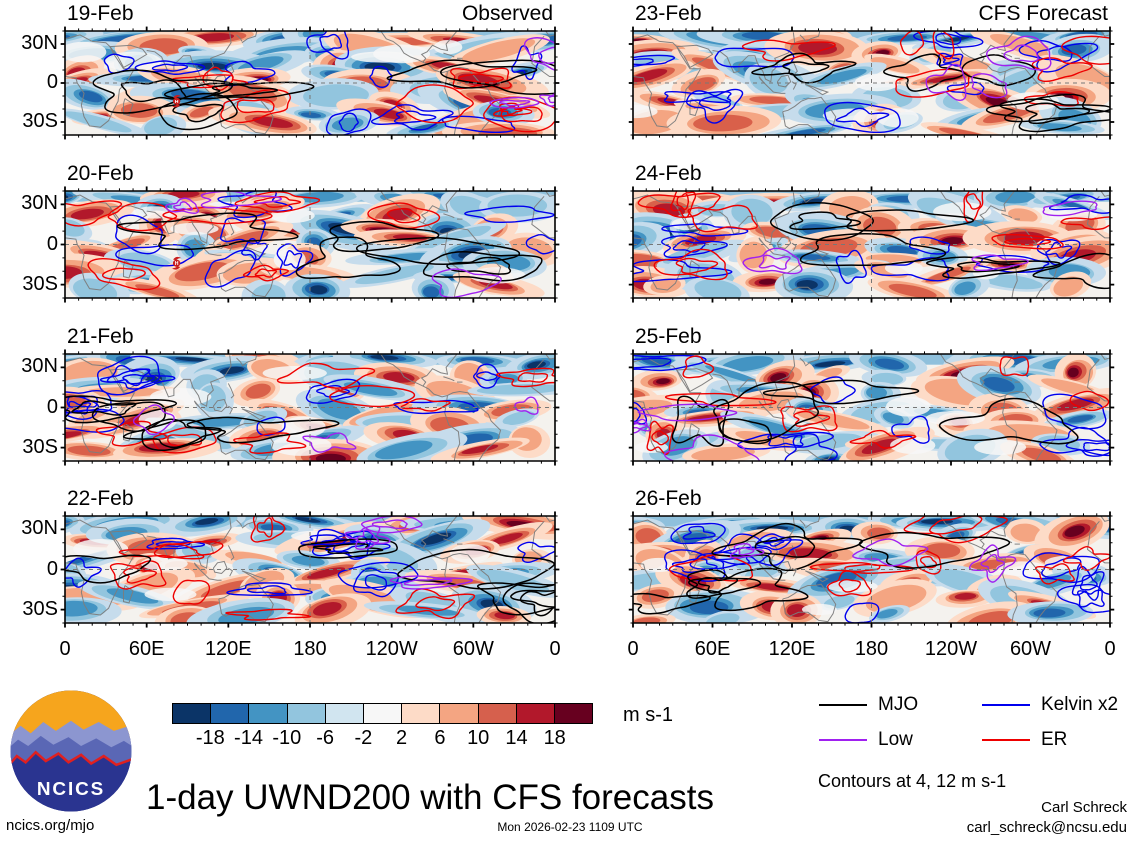 The height and width of the screenshot is (844, 1135). What do you see at coordinates (843, 705) in the screenshot?
I see `legend-line-mjo` at bounding box center [843, 705].